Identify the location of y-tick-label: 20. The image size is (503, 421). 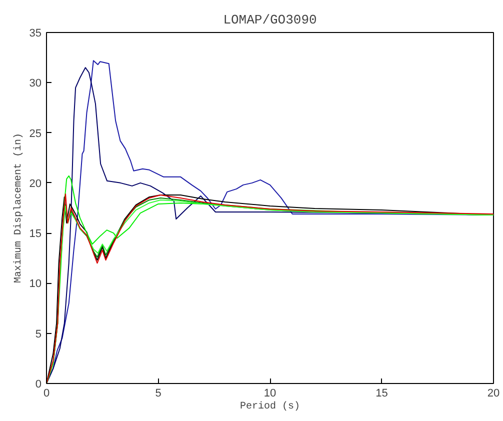
(35, 184).